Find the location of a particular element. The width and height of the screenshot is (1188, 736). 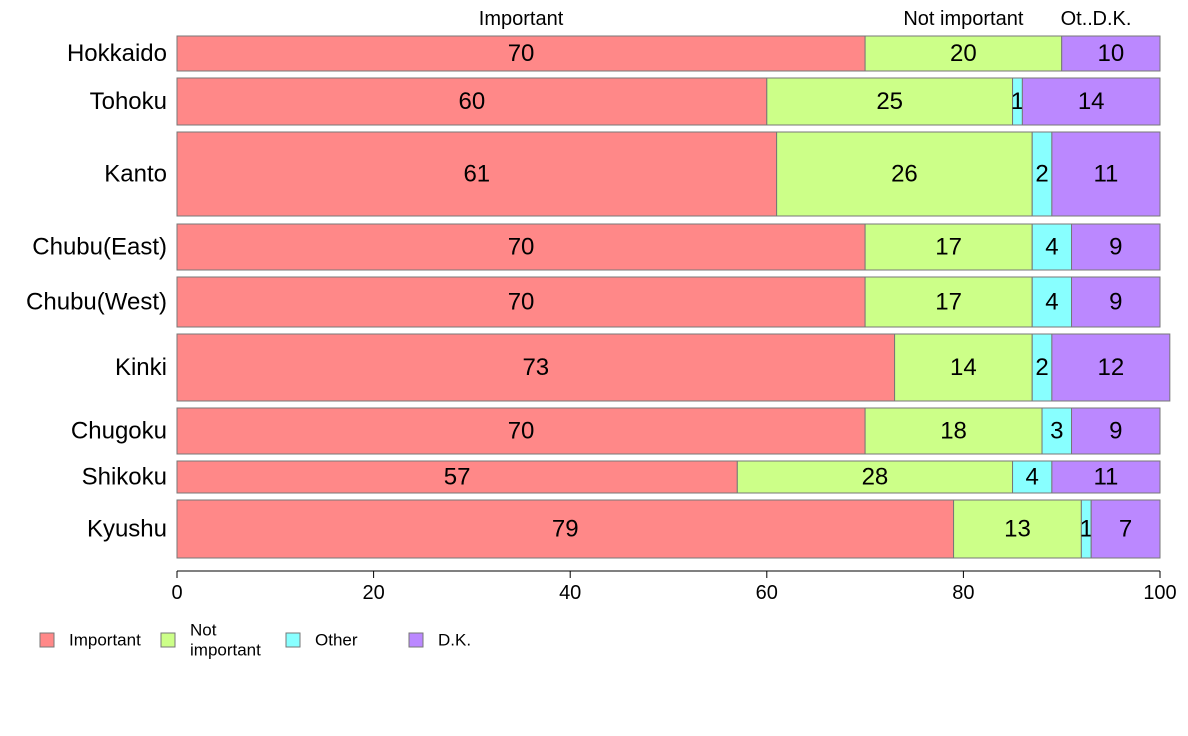

x-tick-label: 20 is located at coordinates (373, 593).